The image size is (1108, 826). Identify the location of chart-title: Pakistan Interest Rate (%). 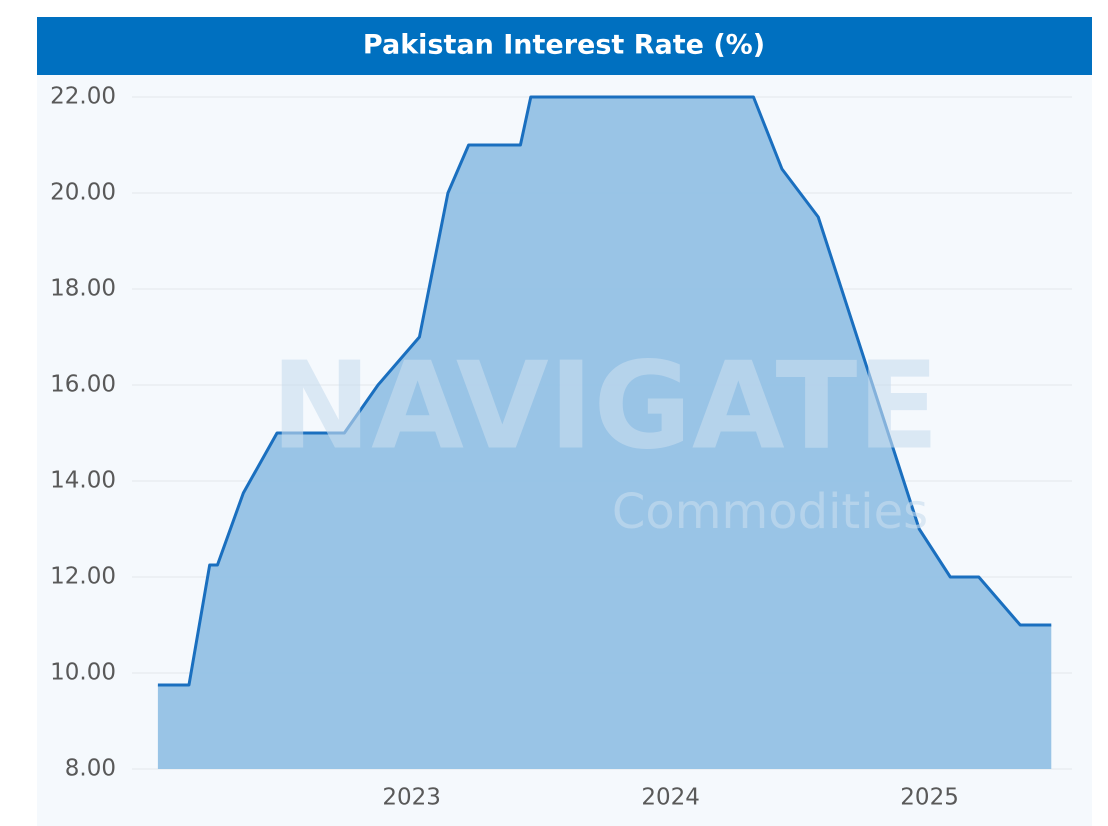
(564, 45).